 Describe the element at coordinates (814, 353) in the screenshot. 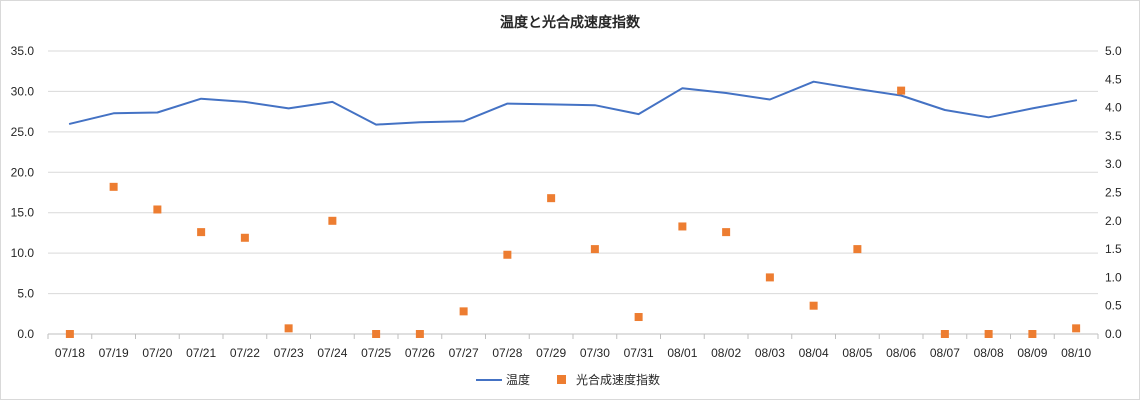

I see `x-tick-label: 08/04` at that location.